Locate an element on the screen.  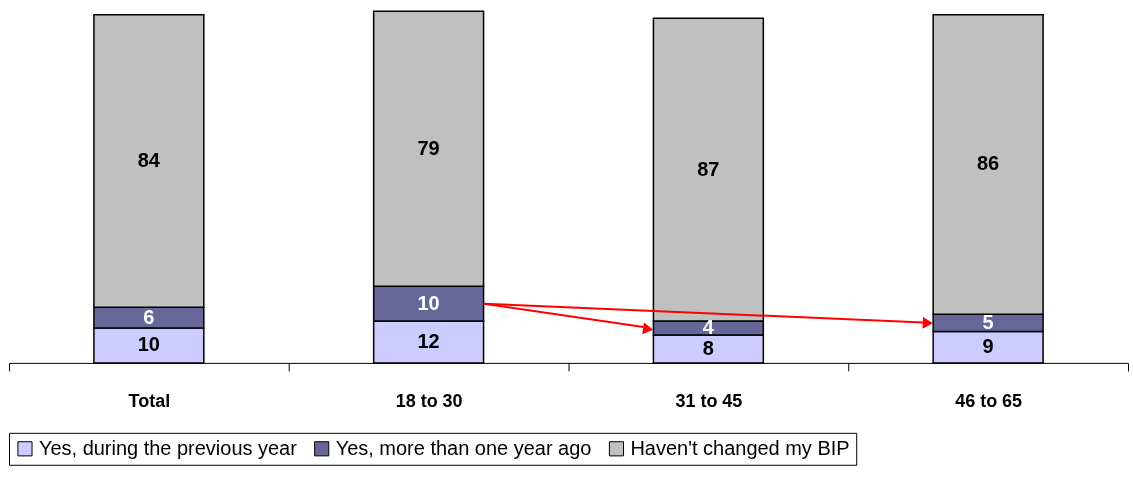
data-label: 8 is located at coordinates (708, 347).